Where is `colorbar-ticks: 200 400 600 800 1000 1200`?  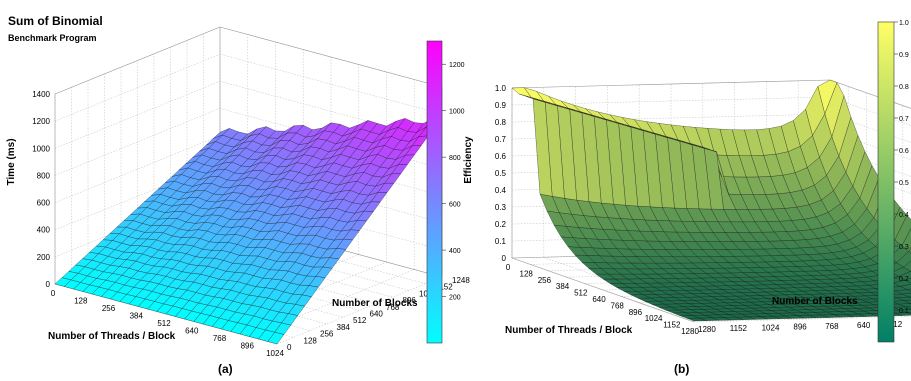
colorbar-ticks: 200 400 600 800 1000 1200 is located at coordinates (453, 182).